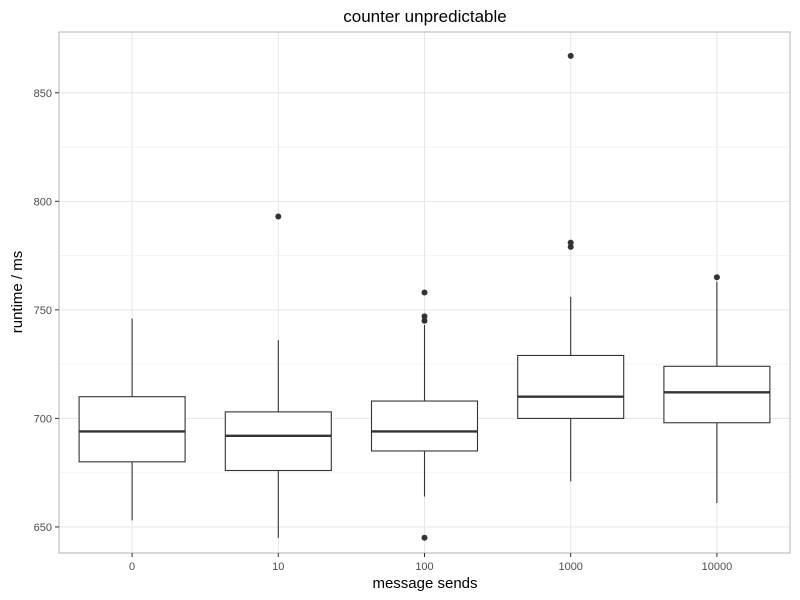  What do you see at coordinates (43, 419) in the screenshot?
I see `y-tick-label: 700` at bounding box center [43, 419].